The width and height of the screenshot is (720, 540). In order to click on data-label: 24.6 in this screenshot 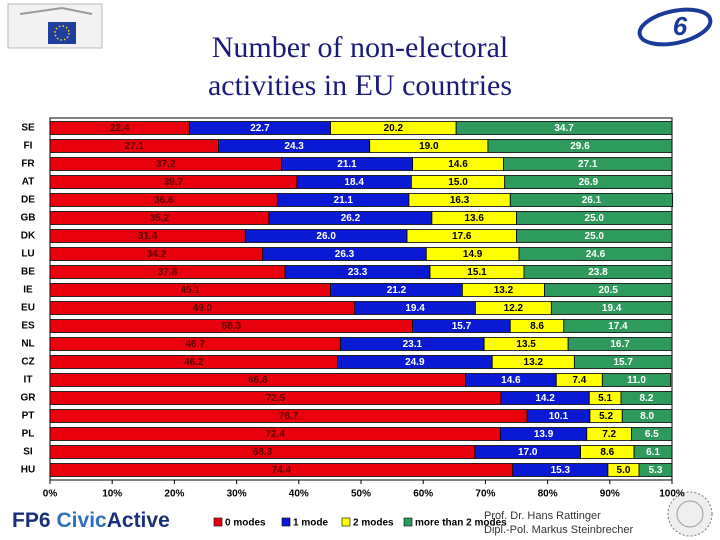, I will do `click(596, 254)`.